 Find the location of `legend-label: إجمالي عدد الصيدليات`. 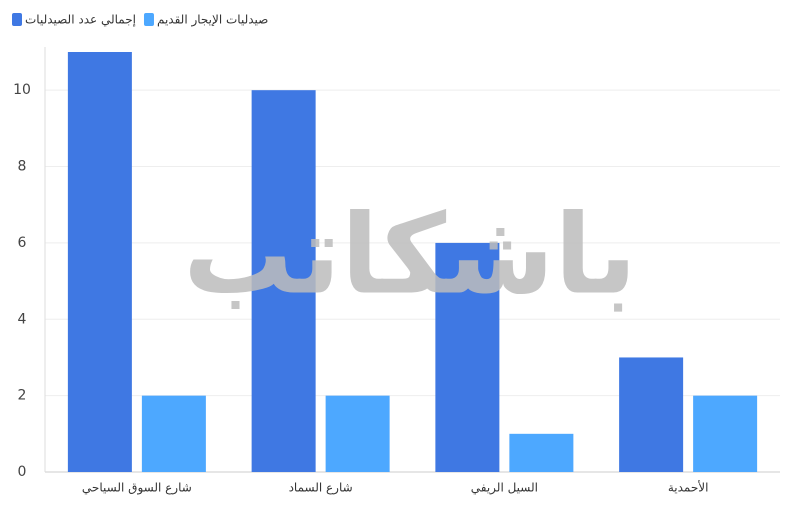

legend-label: إجمالي عدد الصيدليات is located at coordinates (80, 20).